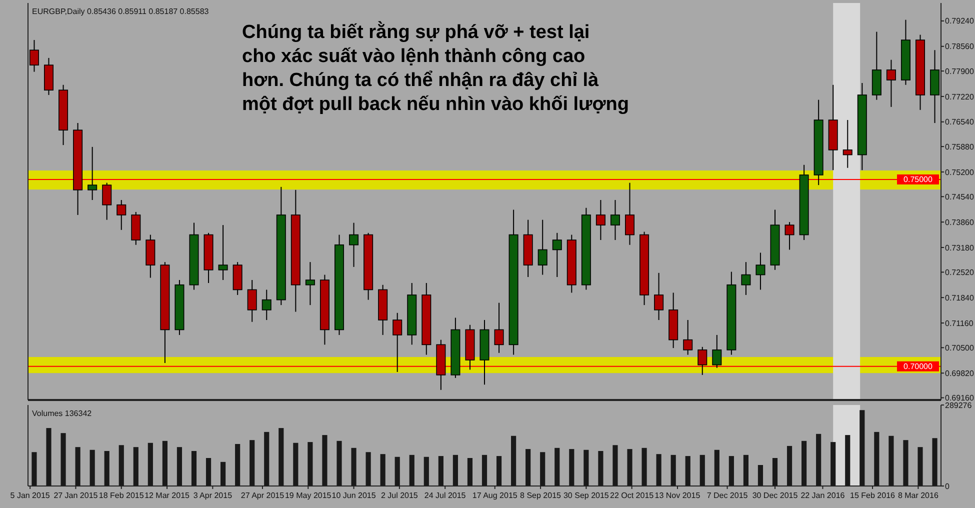 The height and width of the screenshot is (508, 975). Describe the element at coordinates (436, 104) in the screenshot. I see `annotation: một đợt pull back nếu nhìn vào khối lượng` at that location.